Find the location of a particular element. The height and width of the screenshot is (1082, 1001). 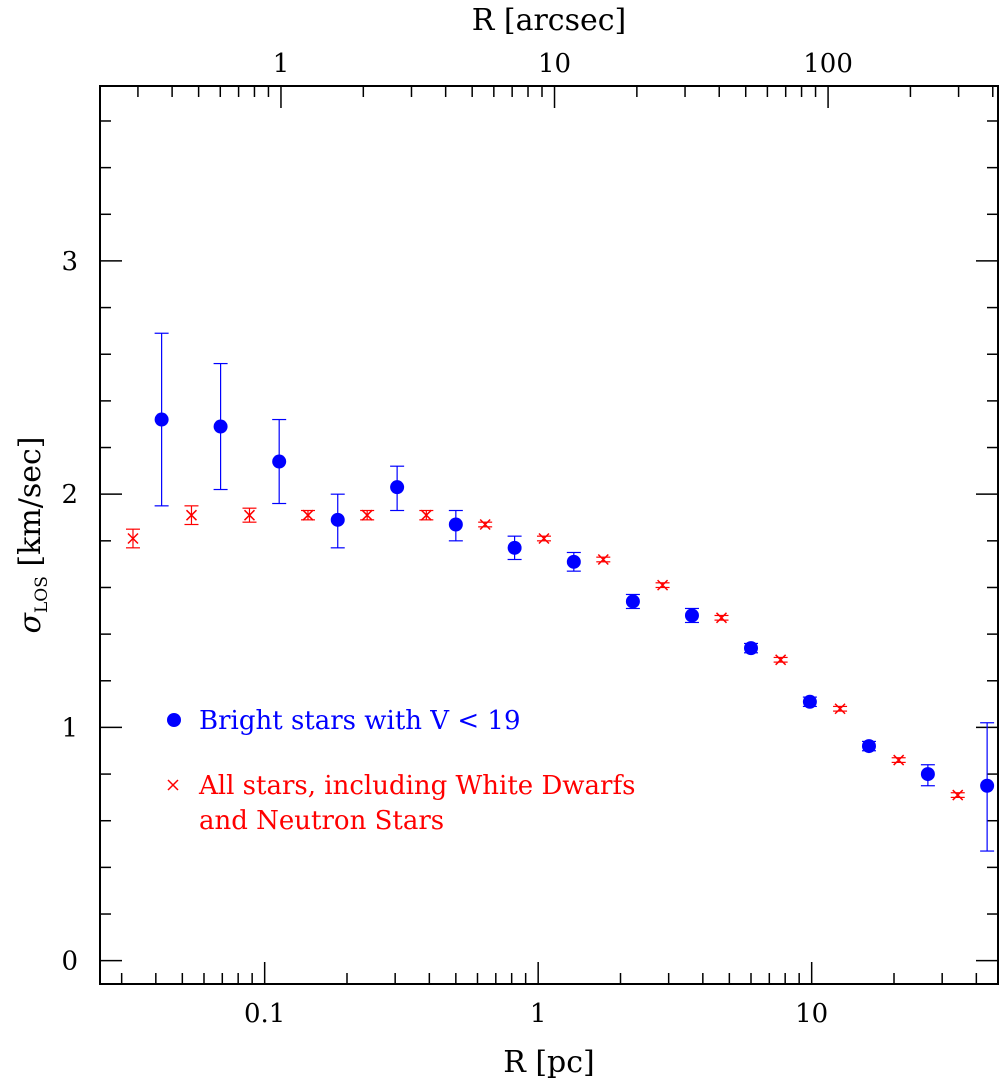

y-axis-title: σLOS [km/sec] is located at coordinates (32, 535).